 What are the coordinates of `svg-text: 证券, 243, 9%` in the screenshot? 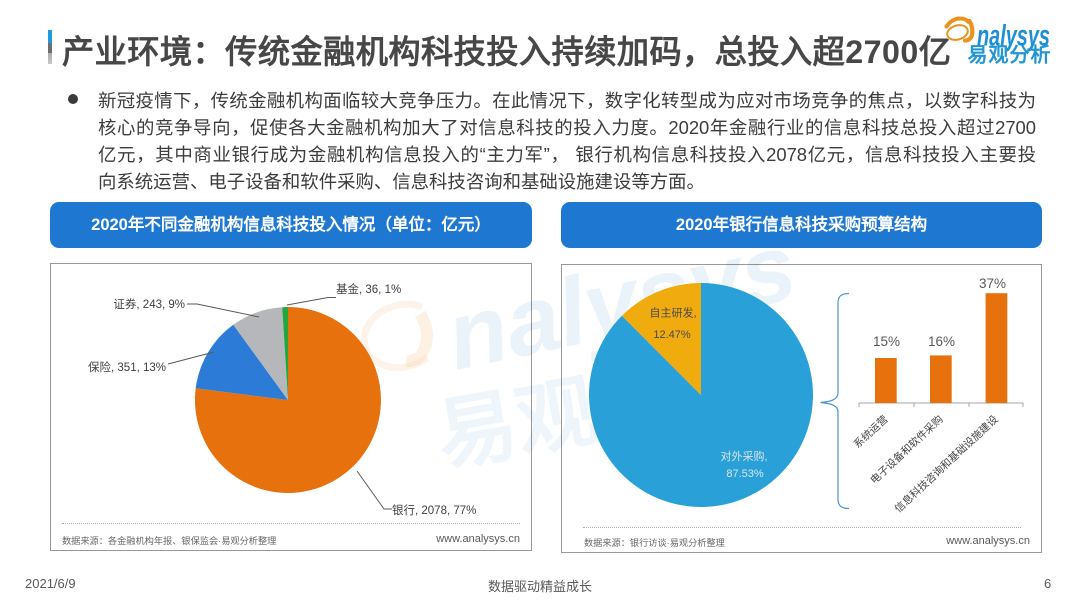 It's located at (149, 304).